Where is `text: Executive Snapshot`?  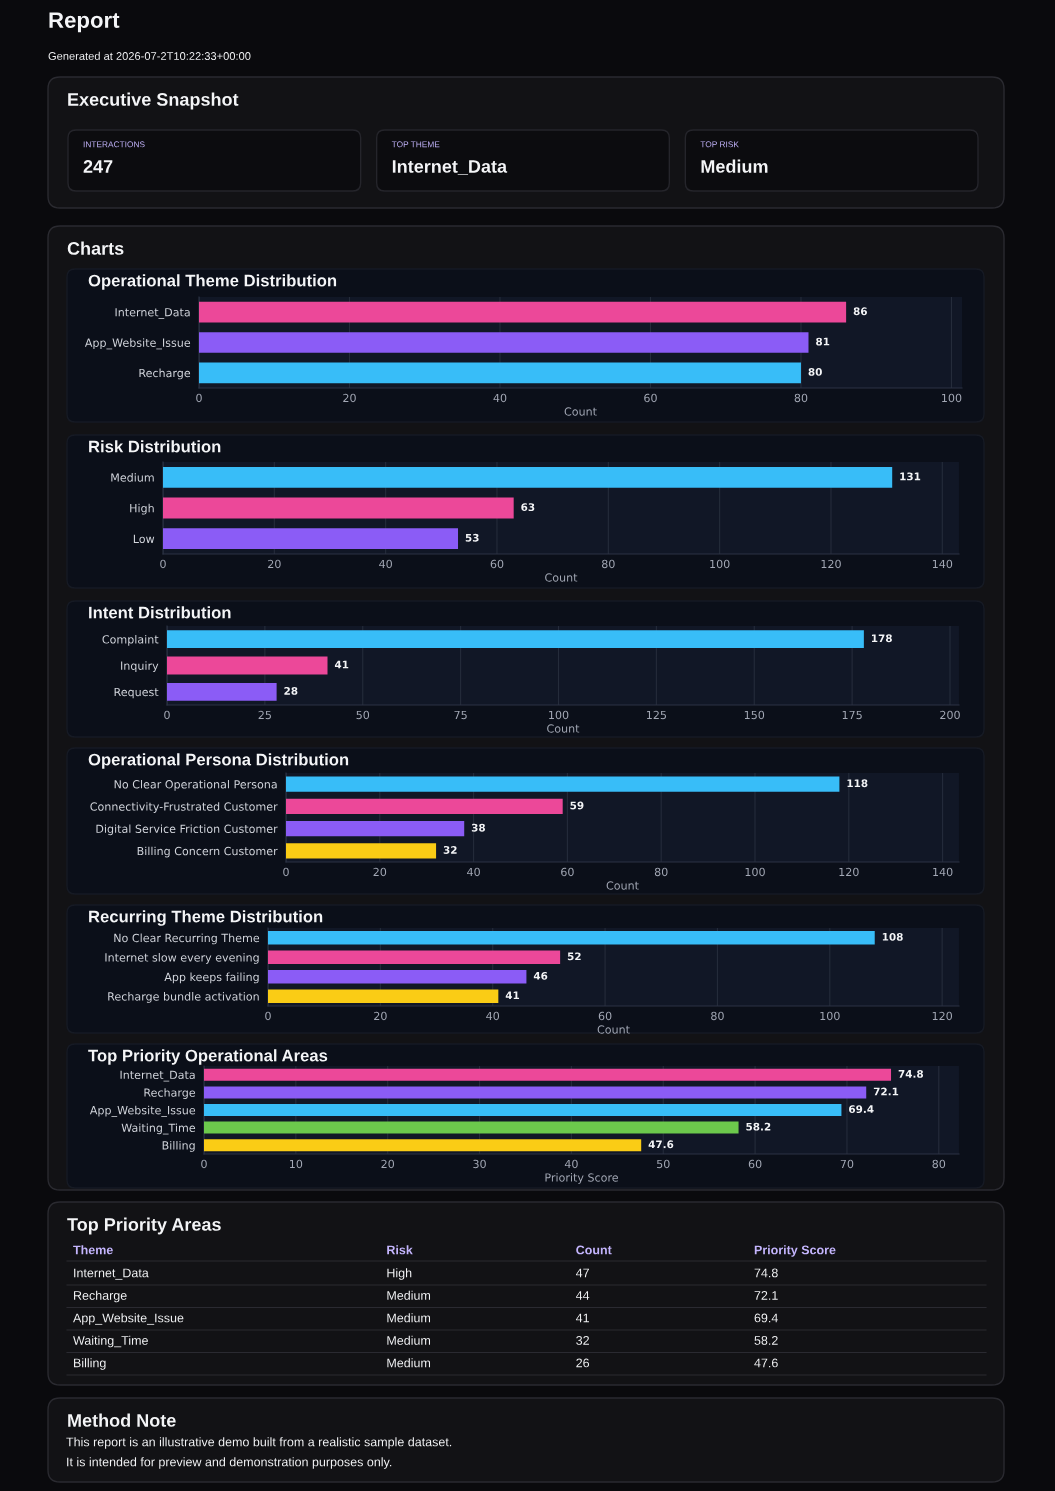
text: Executive Snapshot is located at coordinates (153, 101).